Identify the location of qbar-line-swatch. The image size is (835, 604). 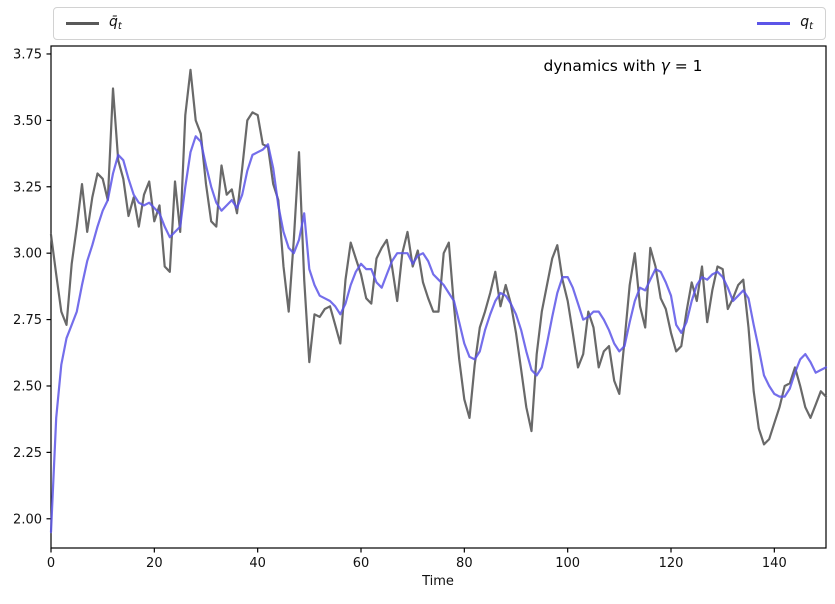
(82, 23).